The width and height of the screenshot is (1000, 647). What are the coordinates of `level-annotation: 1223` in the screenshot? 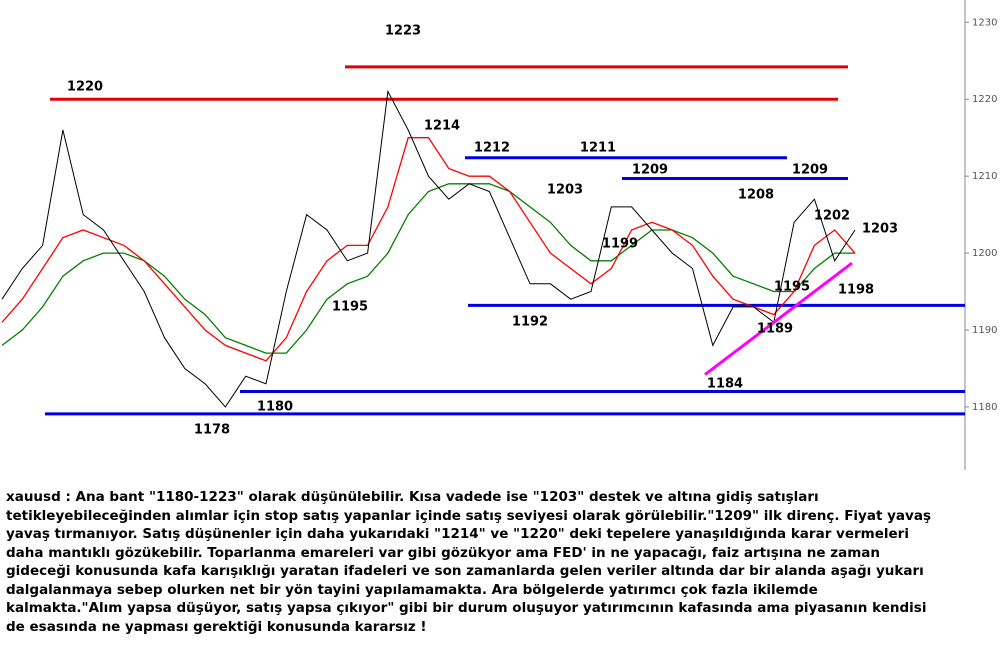 It's located at (403, 31).